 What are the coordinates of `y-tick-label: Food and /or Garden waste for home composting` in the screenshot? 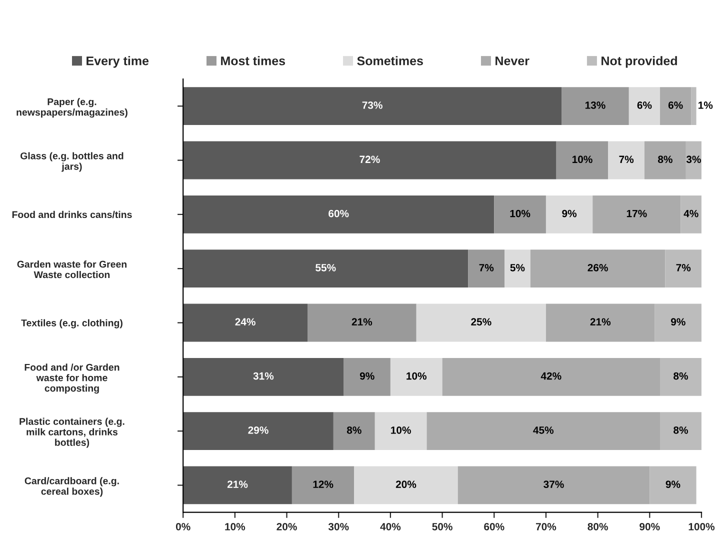 It's located at (72, 379).